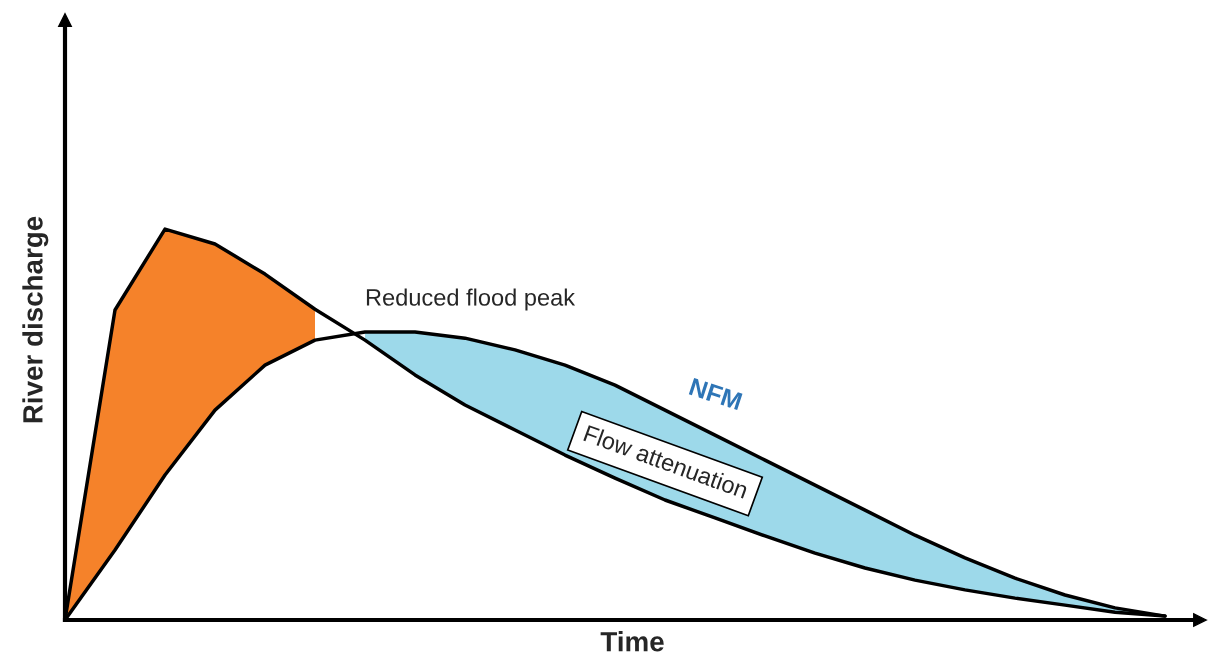 The height and width of the screenshot is (670, 1214). What do you see at coordinates (35, 319) in the screenshot?
I see `y-axis-title: River discharge` at bounding box center [35, 319].